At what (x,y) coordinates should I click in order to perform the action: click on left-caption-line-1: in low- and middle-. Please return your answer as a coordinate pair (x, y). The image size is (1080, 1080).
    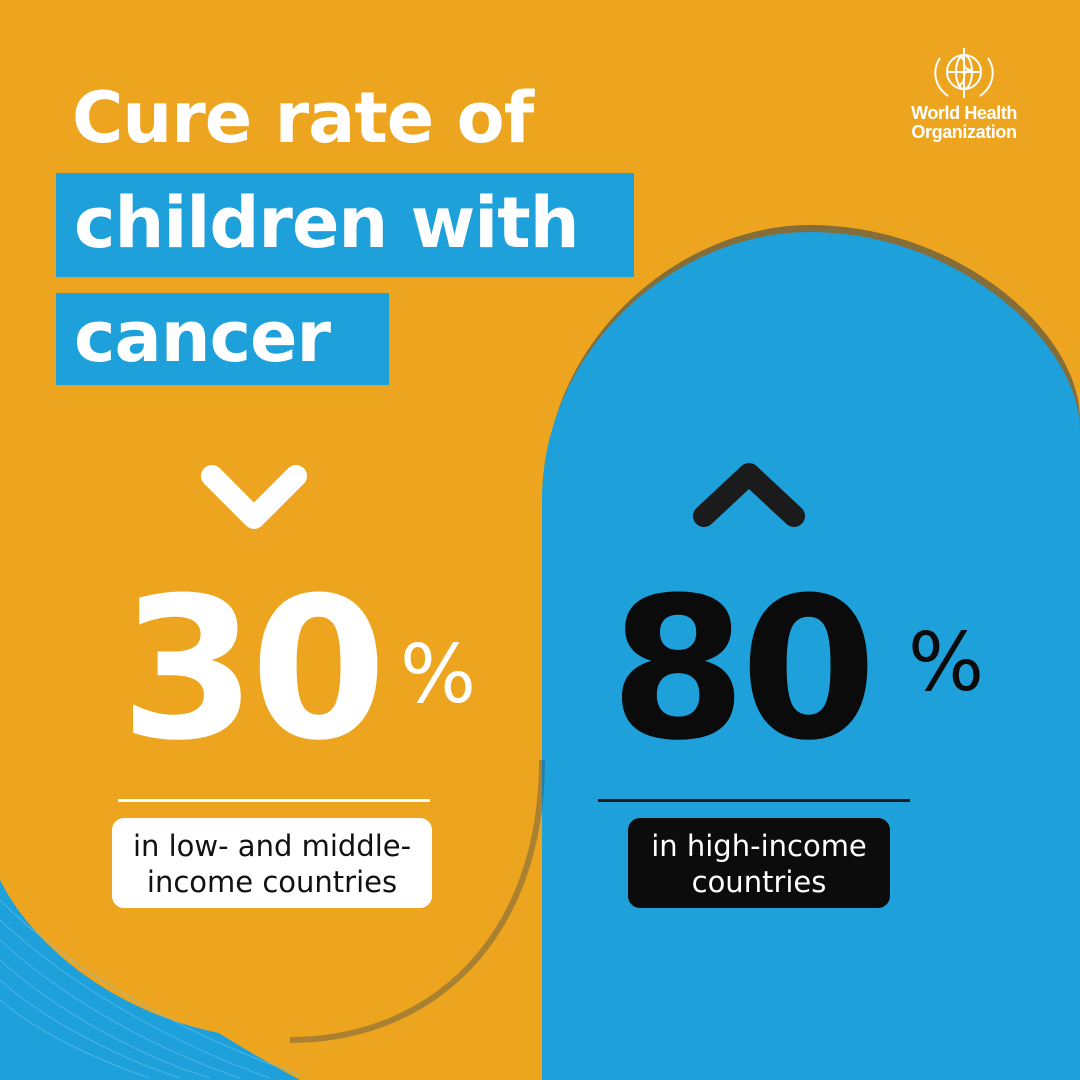
    Looking at the image, I should click on (272, 846).